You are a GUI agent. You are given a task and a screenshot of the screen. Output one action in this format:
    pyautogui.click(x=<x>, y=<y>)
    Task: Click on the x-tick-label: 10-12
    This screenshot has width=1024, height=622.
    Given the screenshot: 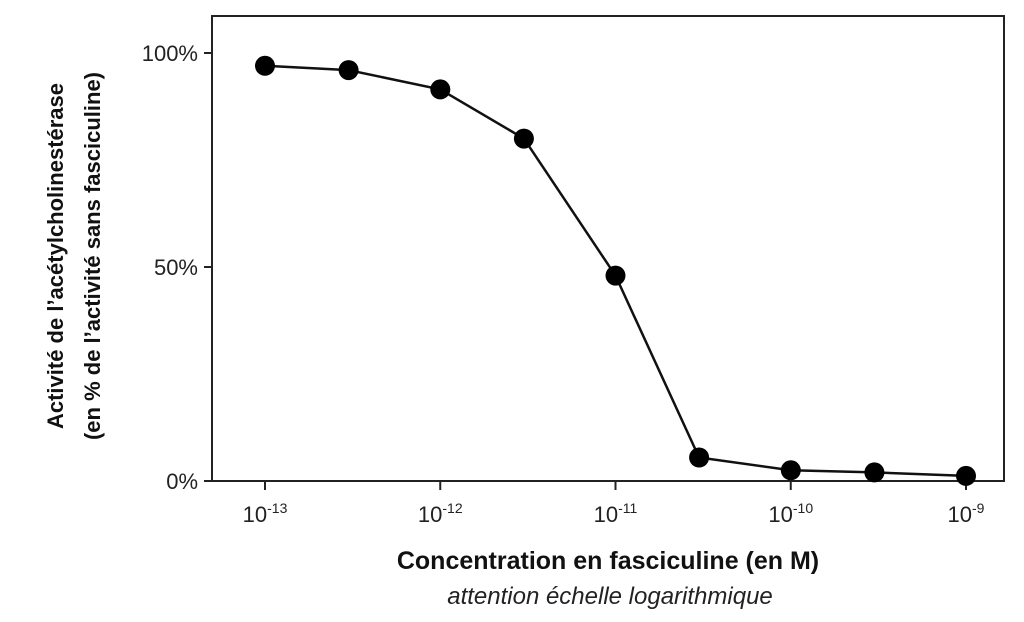 What is the action you would take?
    pyautogui.click(x=440, y=513)
    